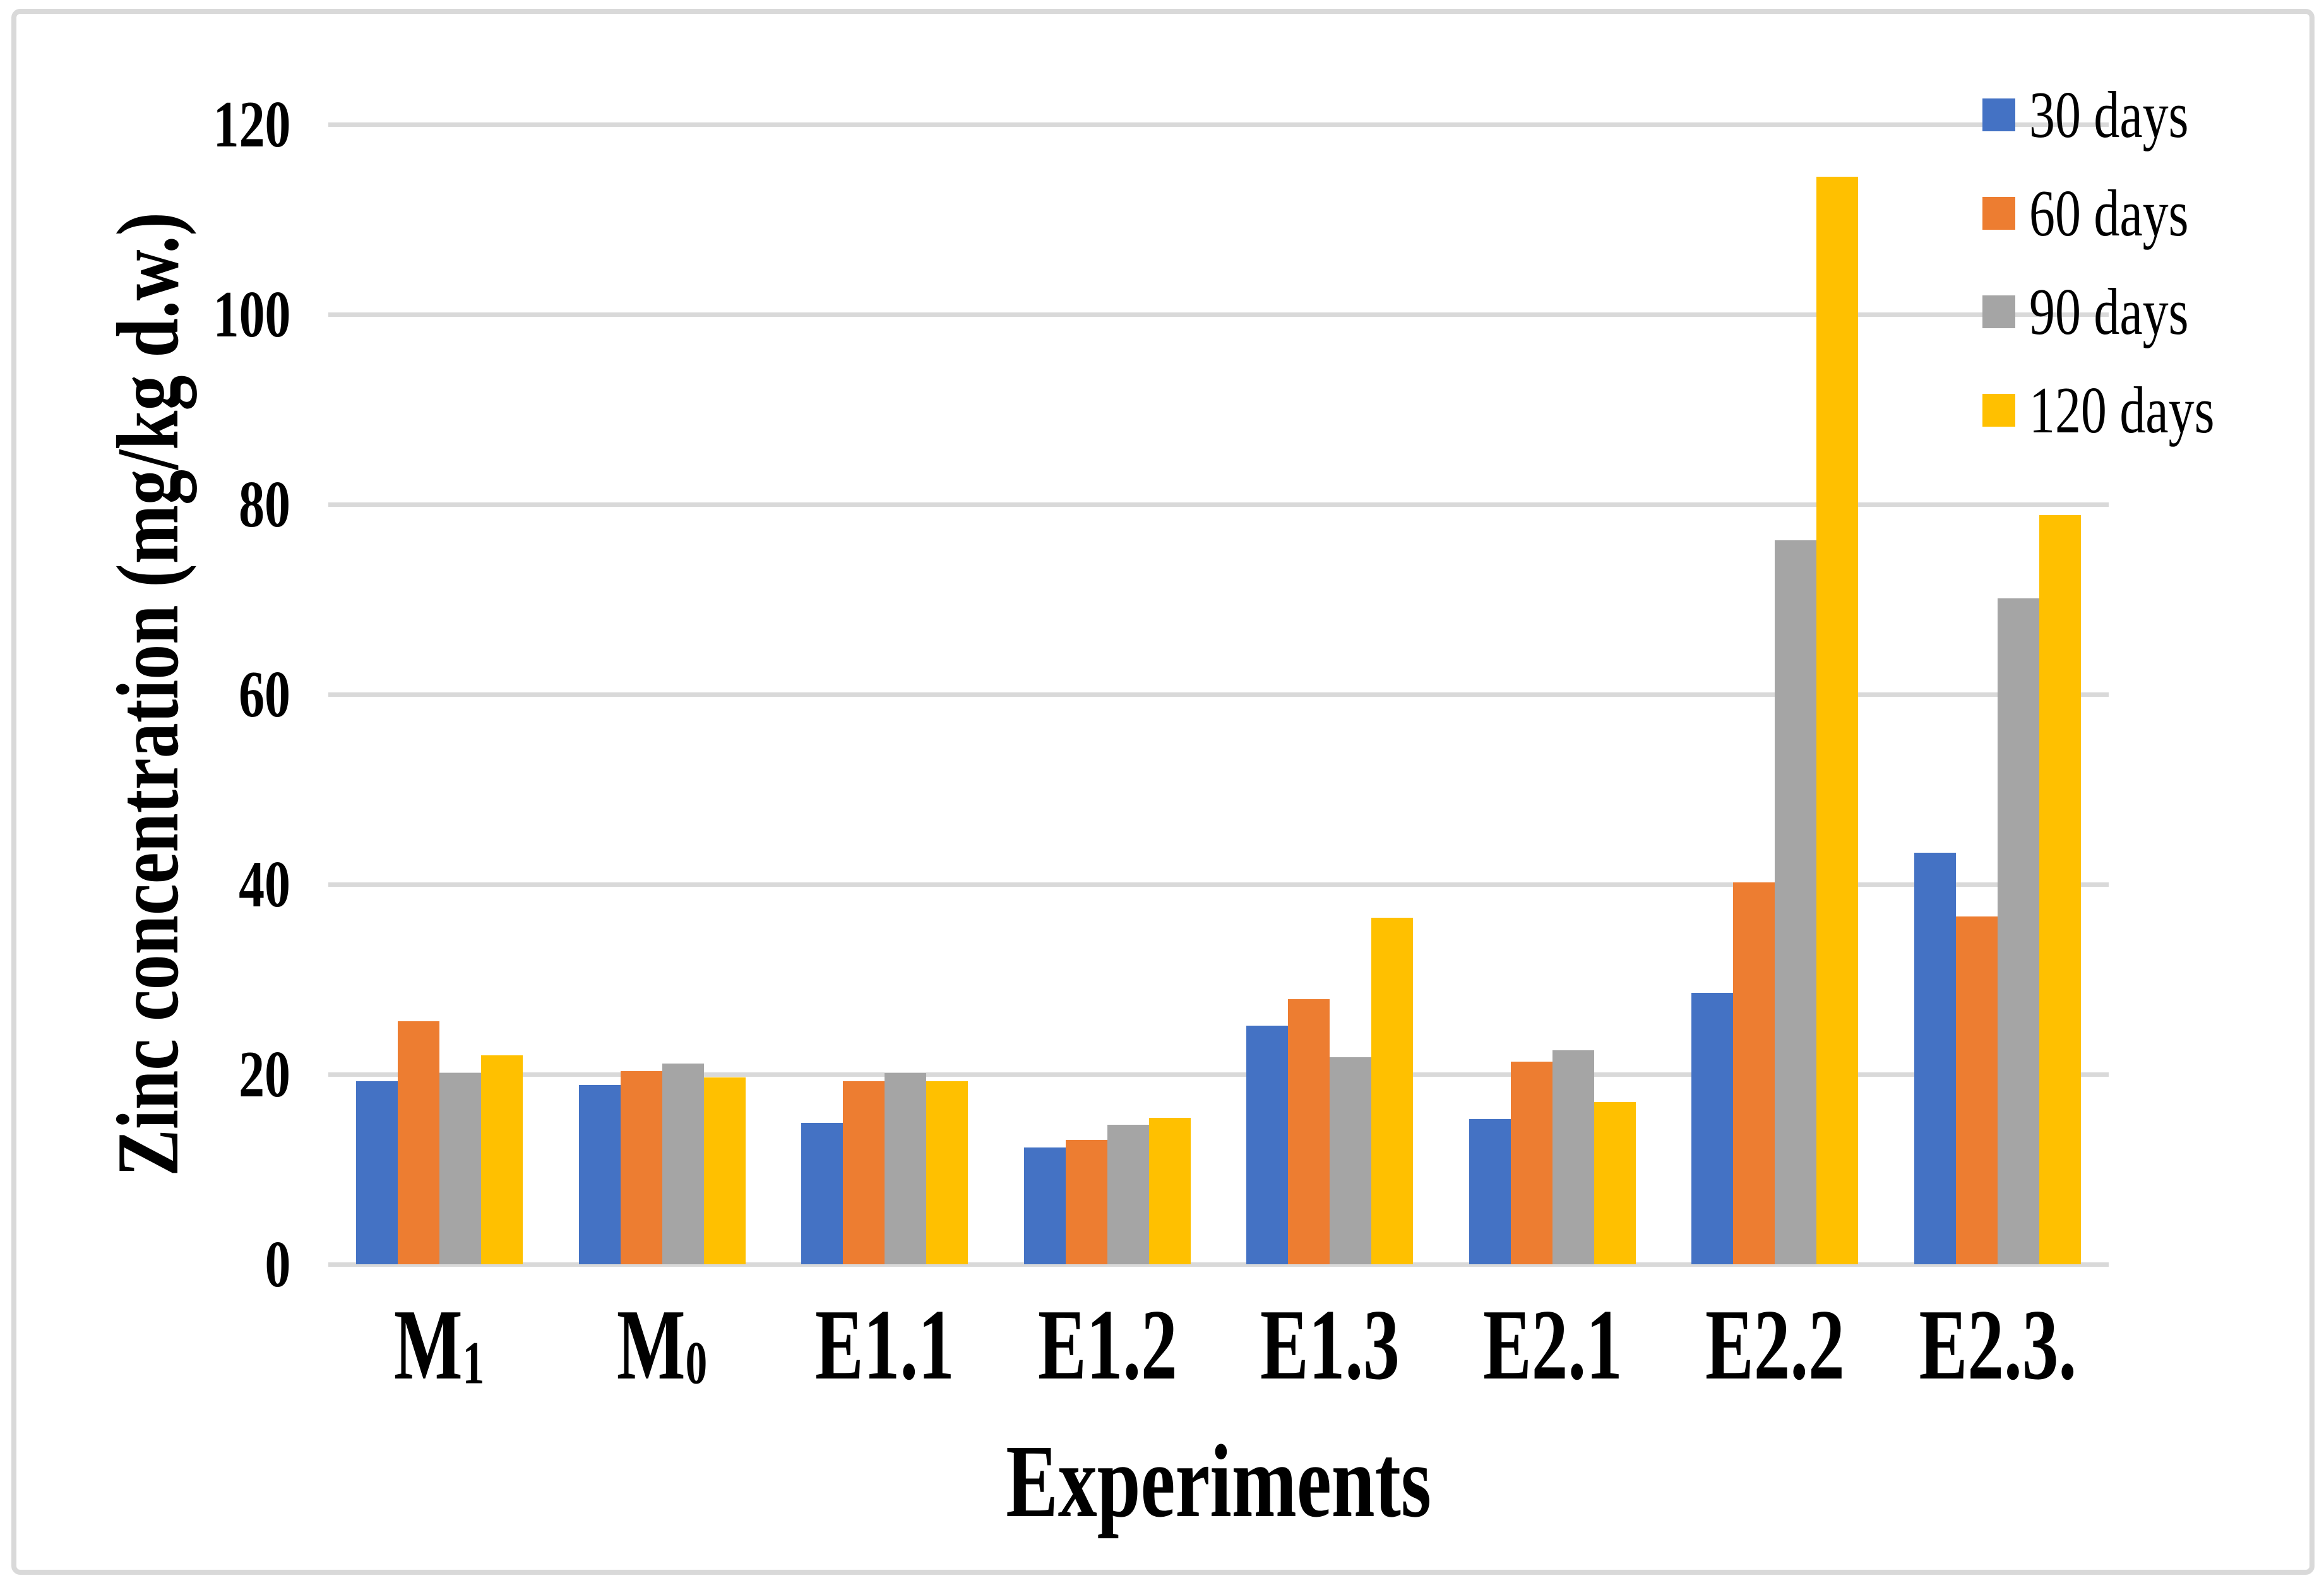  I want to click on bar-90-days-M1, so click(460, 1168).